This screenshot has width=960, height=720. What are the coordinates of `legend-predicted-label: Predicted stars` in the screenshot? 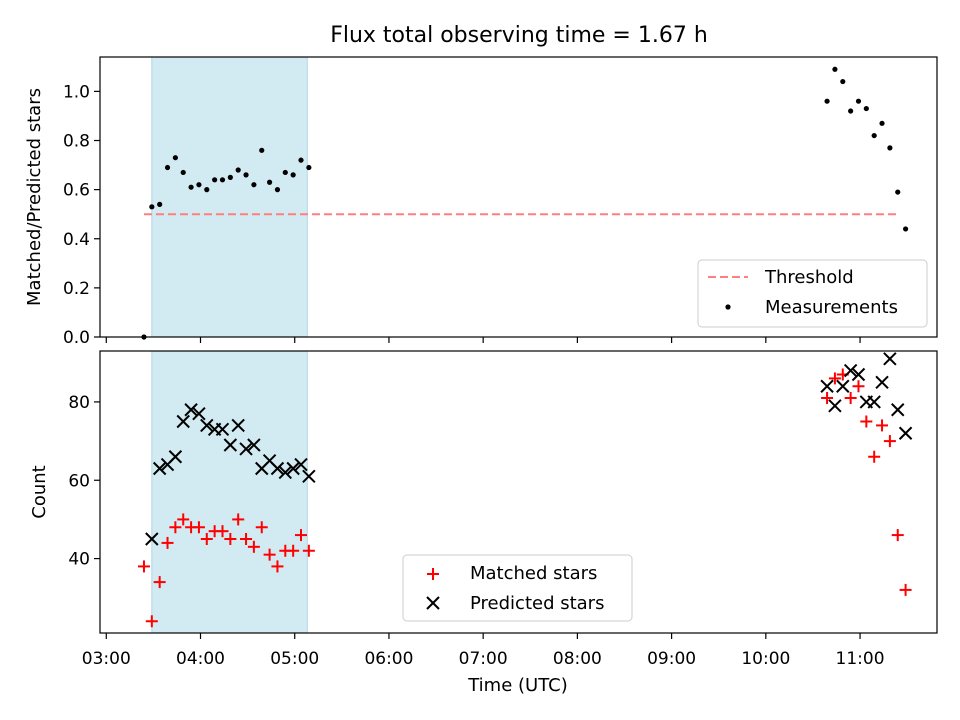 It's located at (537, 603).